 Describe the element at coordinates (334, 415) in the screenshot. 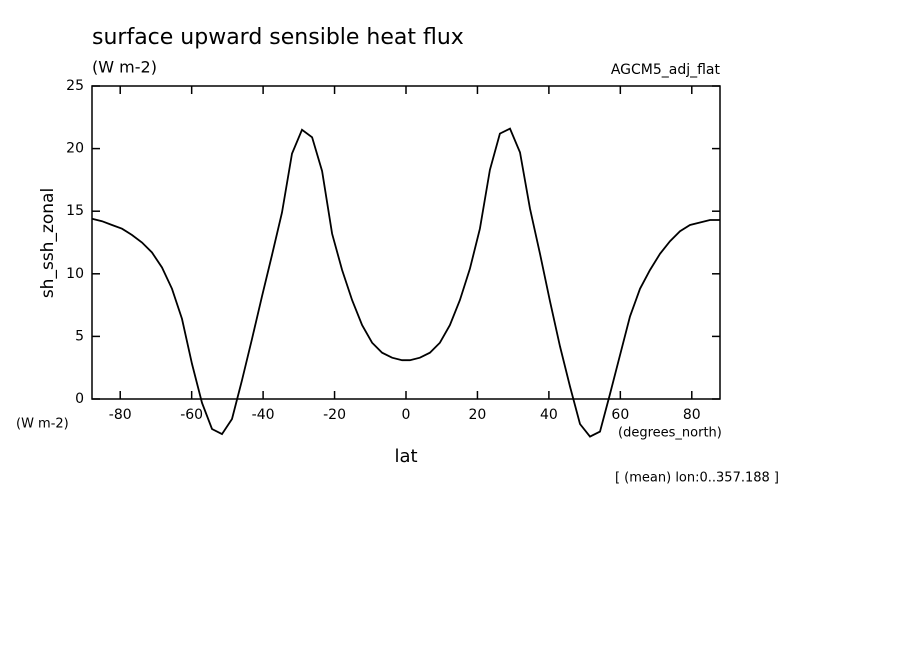

I see `x-tick-label: -20` at that location.